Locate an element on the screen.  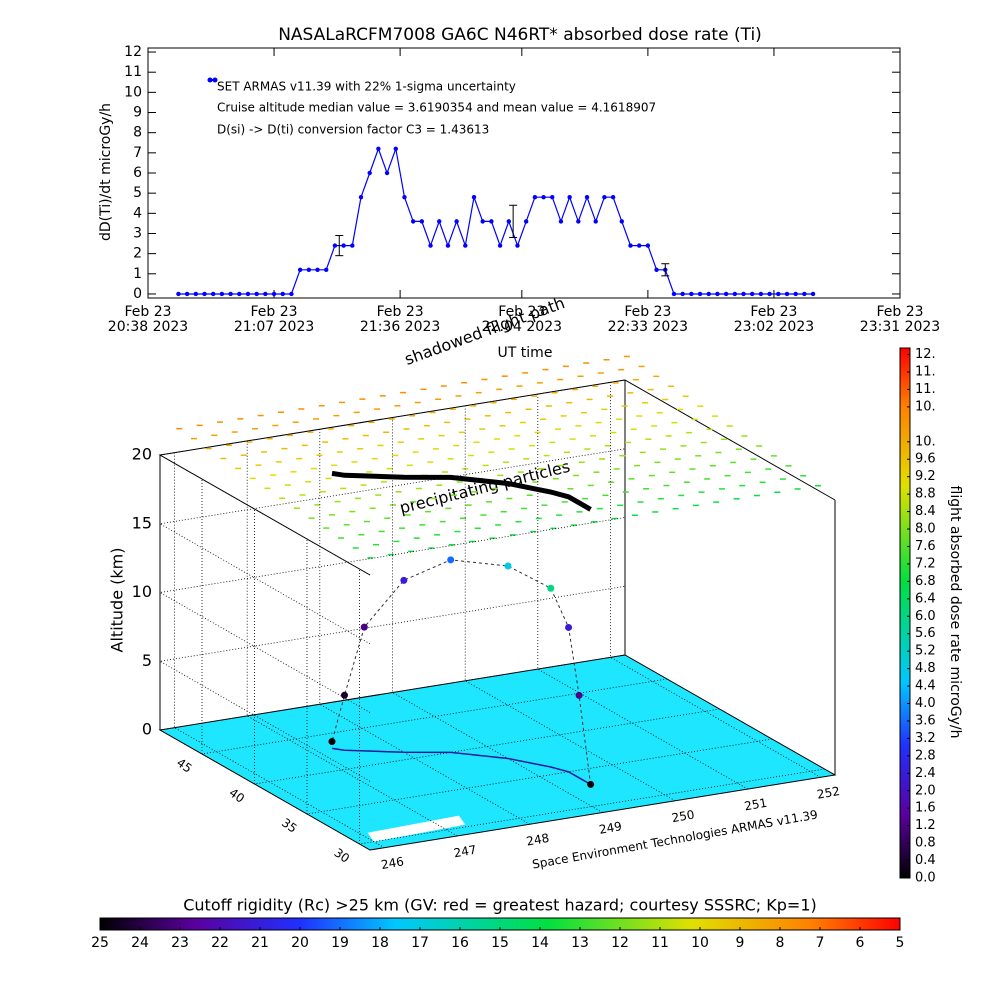
z-axis-label: Altitude (km) is located at coordinates (117, 600).